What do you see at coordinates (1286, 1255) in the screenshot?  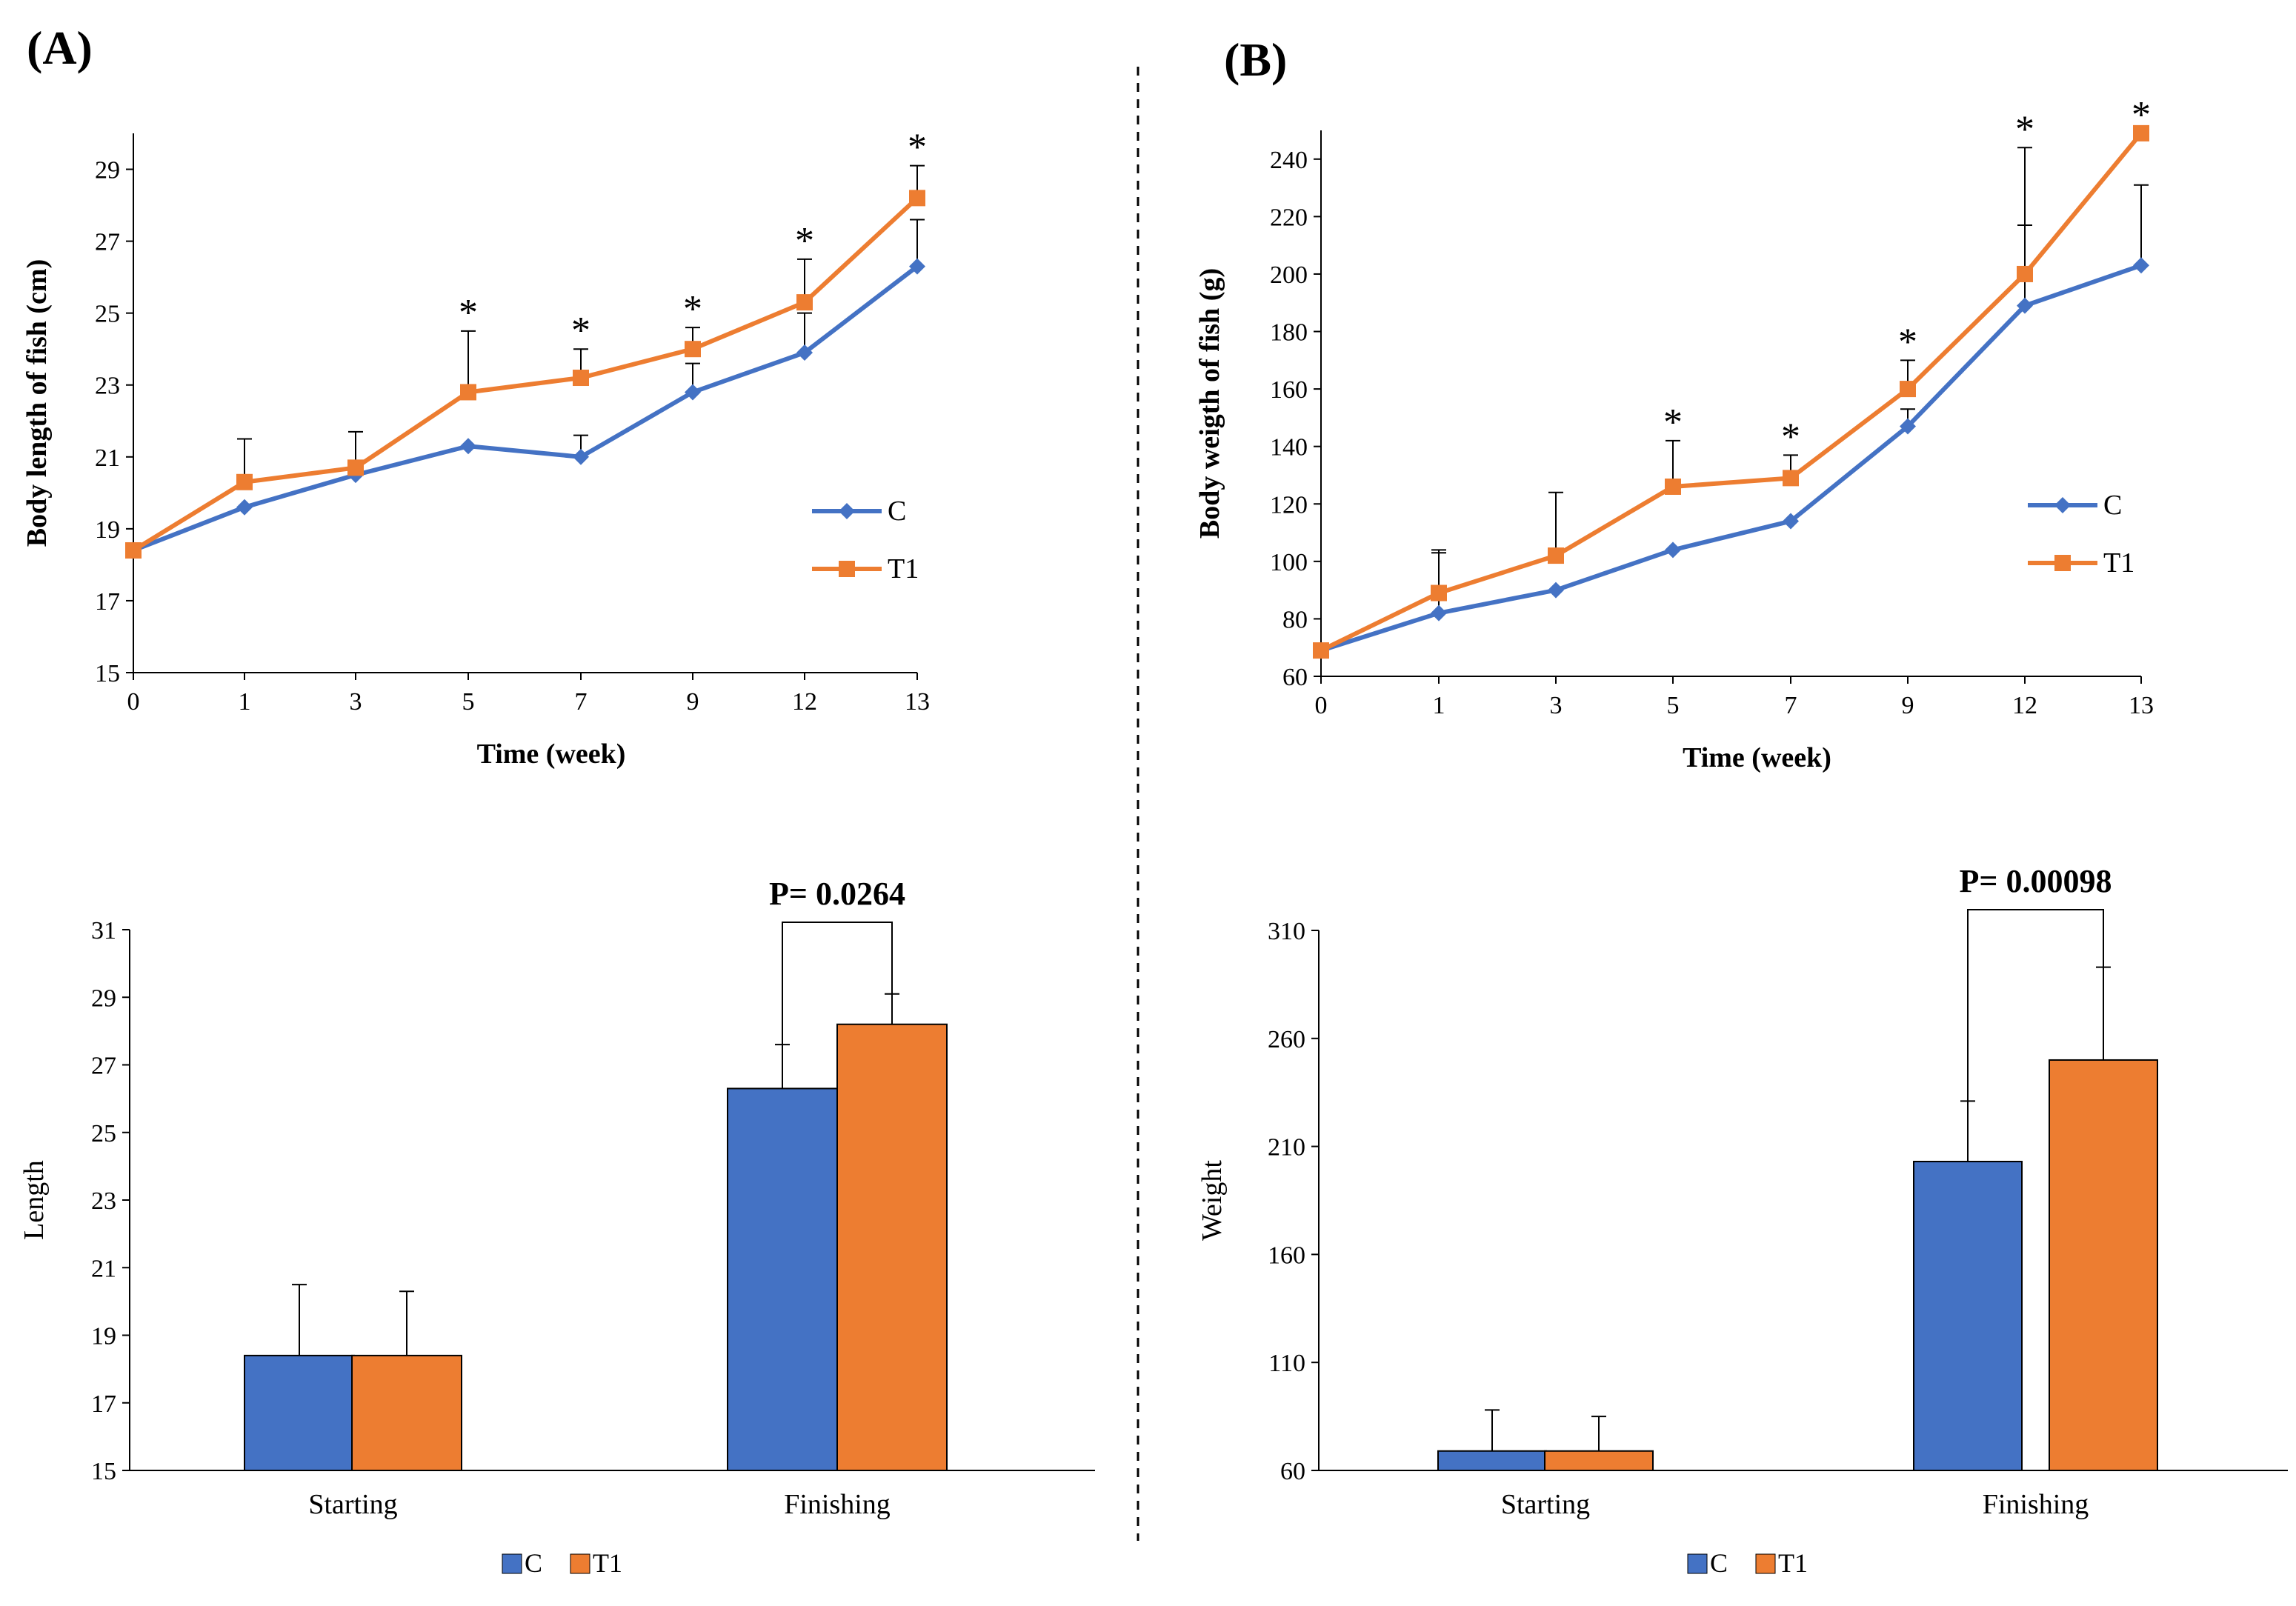 I see `y-tick-label: 160` at bounding box center [1286, 1255].